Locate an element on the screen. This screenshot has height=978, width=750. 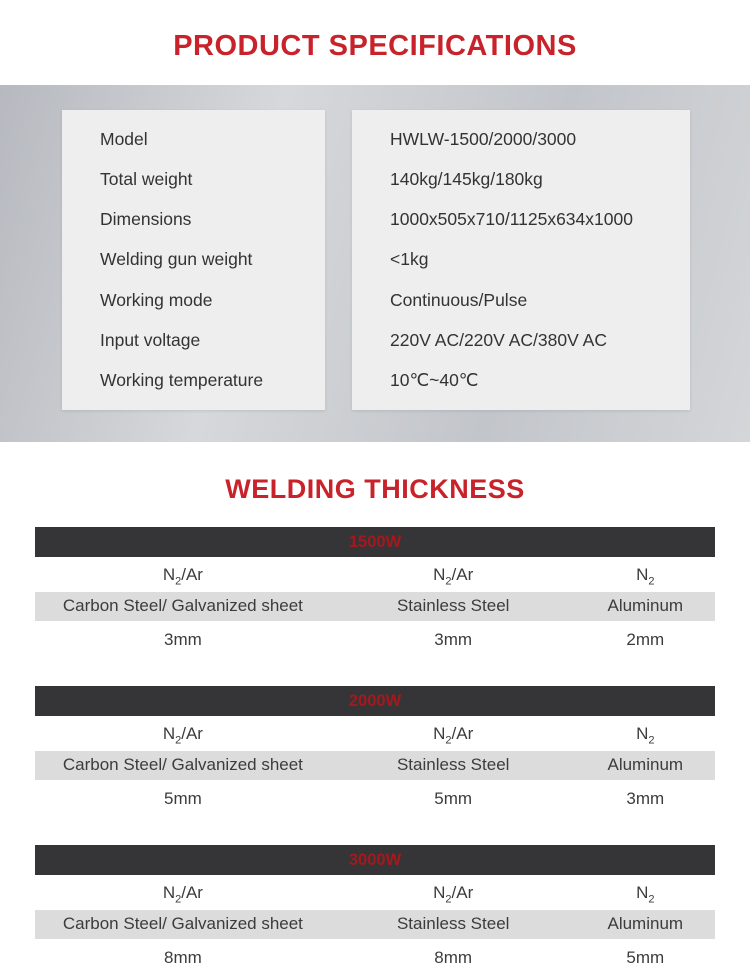
thickness-row: 3mm 3mm 2mm is located at coordinates (375, 640).